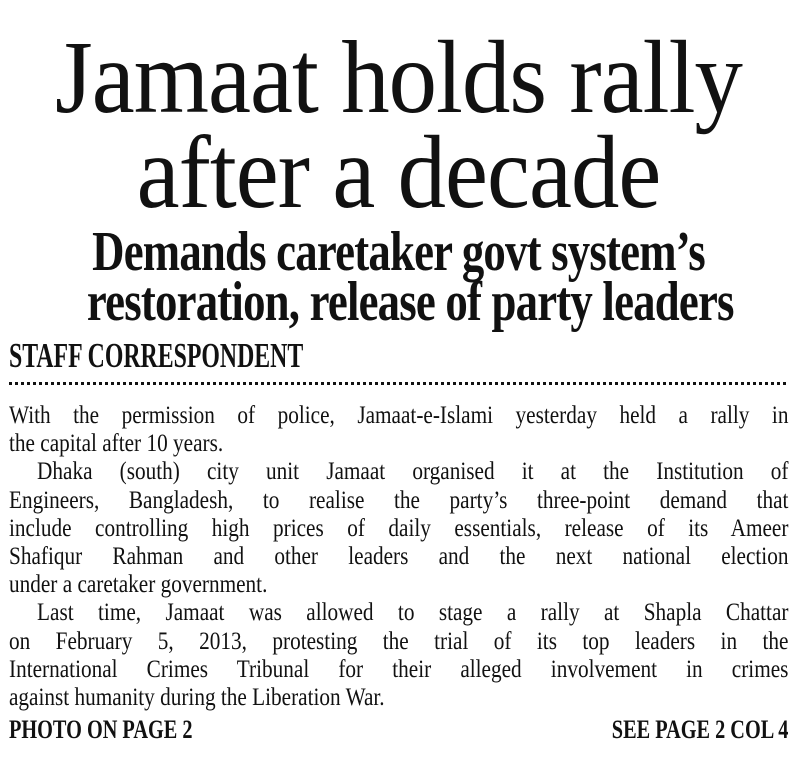  Describe the element at coordinates (410, 302) in the screenshot. I see `subheadline-line-2: restoration, release of party leaders` at that location.